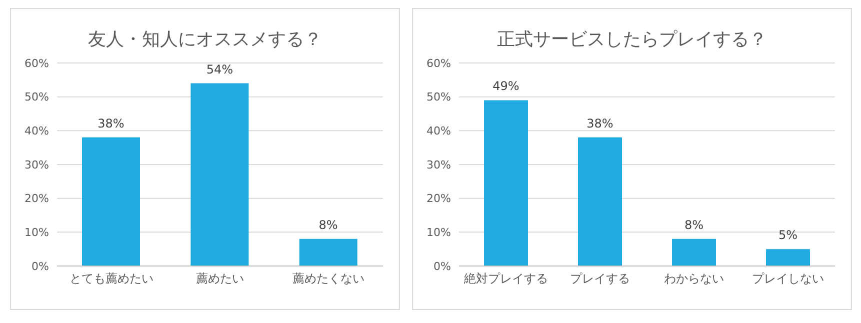 The width and height of the screenshot is (861, 323). What do you see at coordinates (788, 235) in the screenshot?
I see `data-label: 5%` at bounding box center [788, 235].